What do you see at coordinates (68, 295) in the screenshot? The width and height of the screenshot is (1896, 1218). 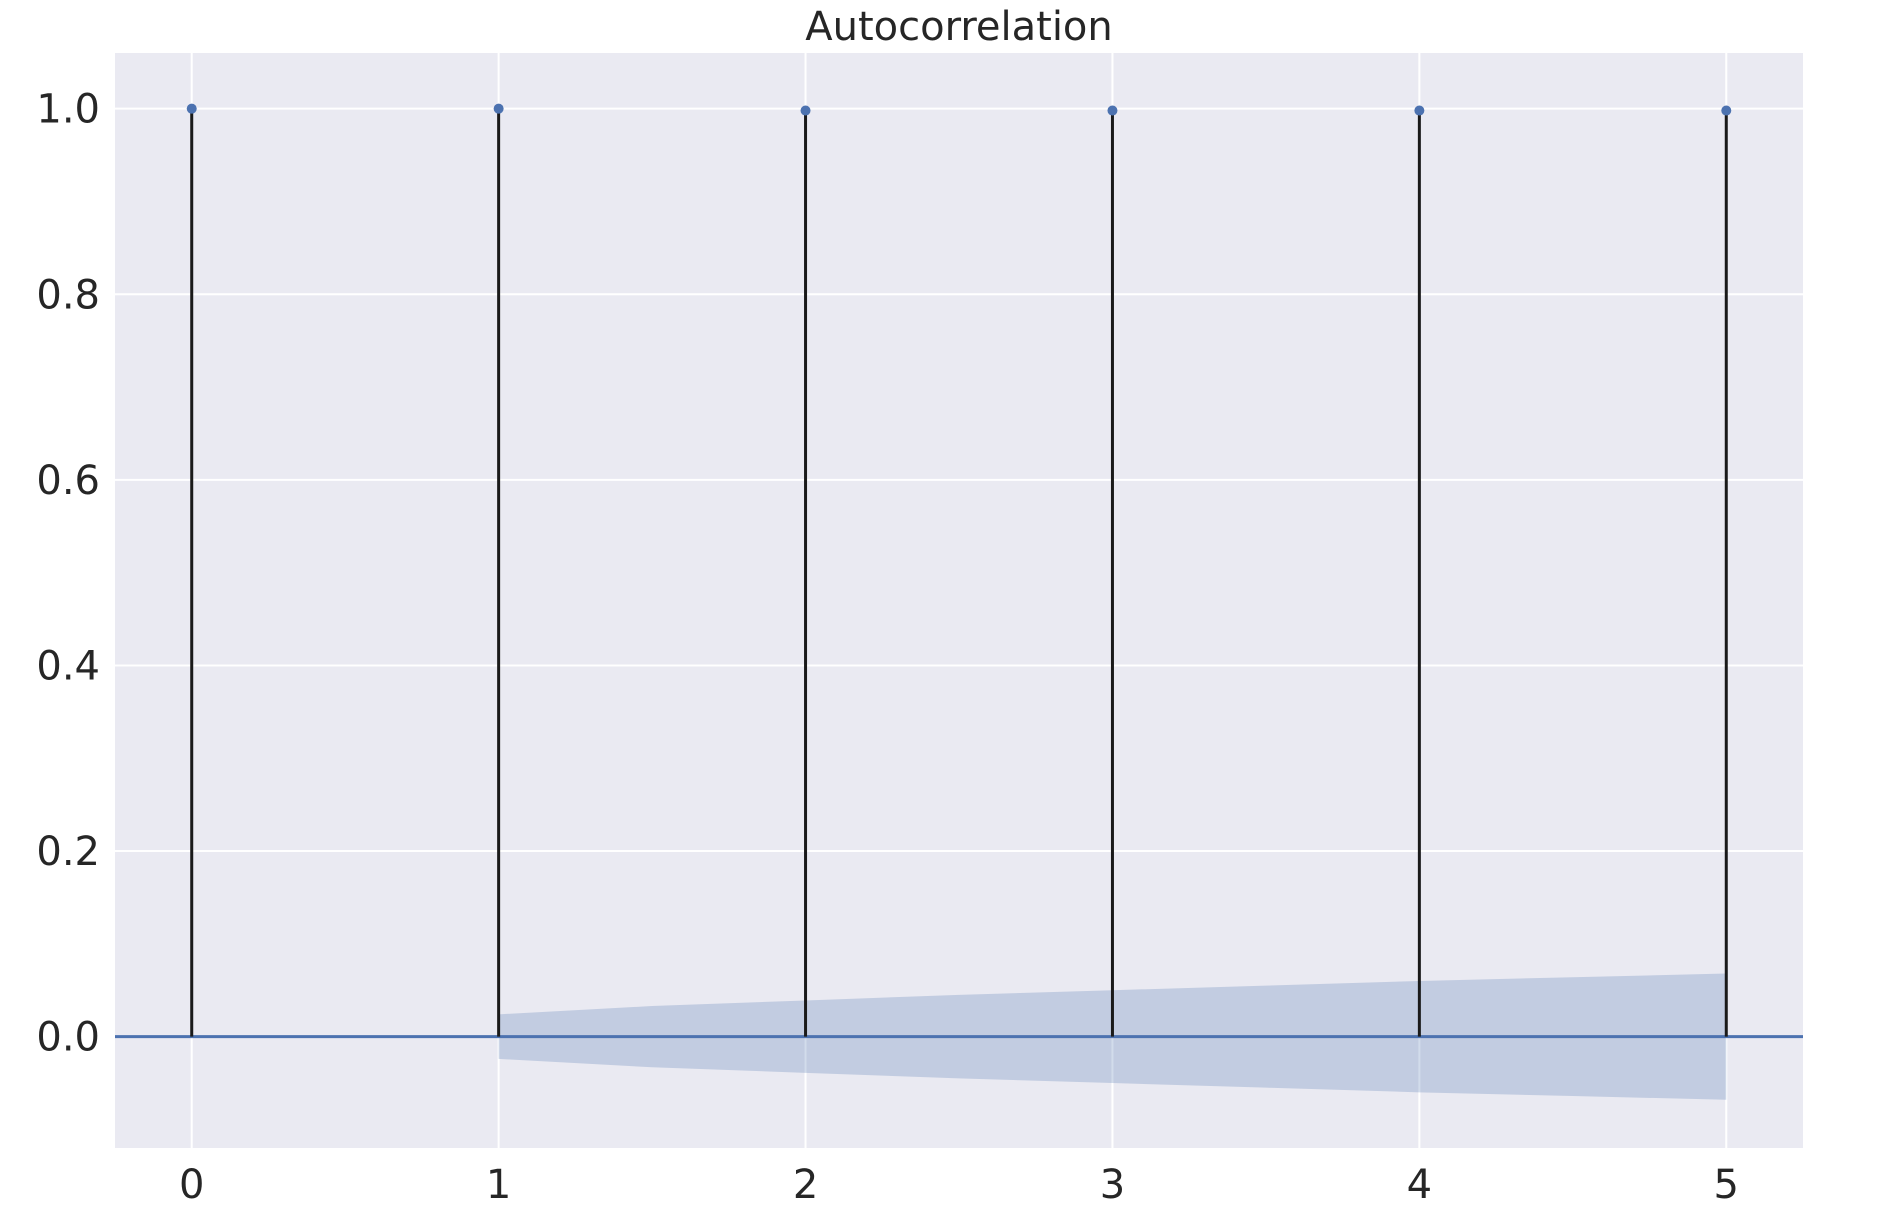 I see `y-tick-label: 0.8` at bounding box center [68, 295].